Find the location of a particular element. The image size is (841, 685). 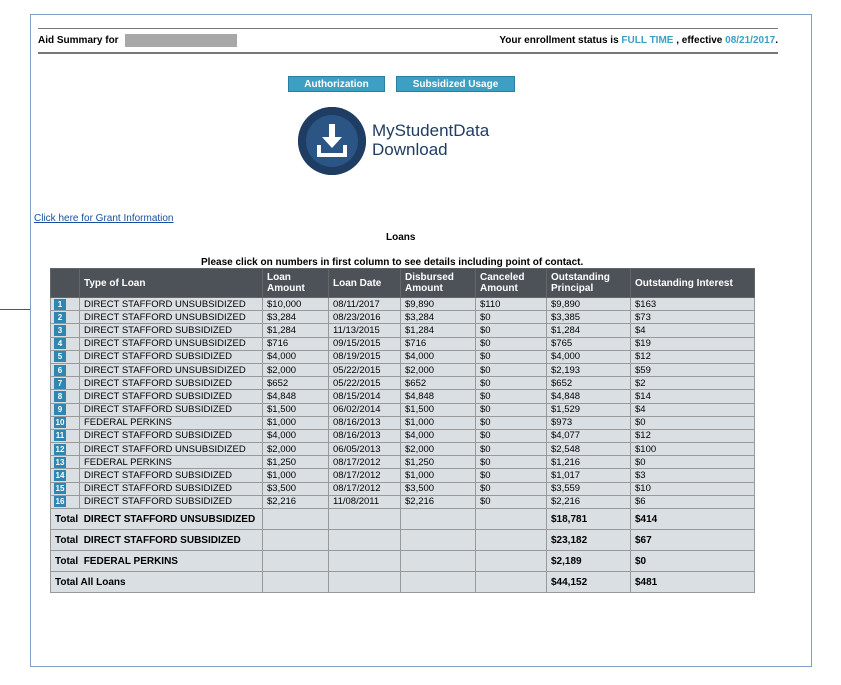

loan-cell: 08/11/2017 is located at coordinates (364, 304).